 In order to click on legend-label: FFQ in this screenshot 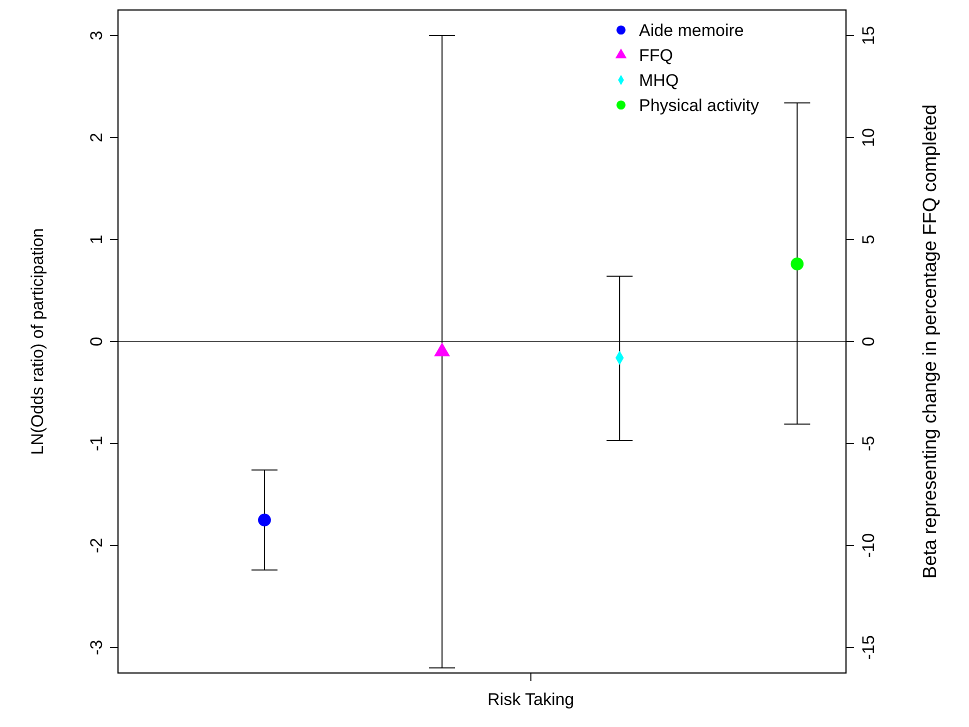, I will do `click(656, 55)`.